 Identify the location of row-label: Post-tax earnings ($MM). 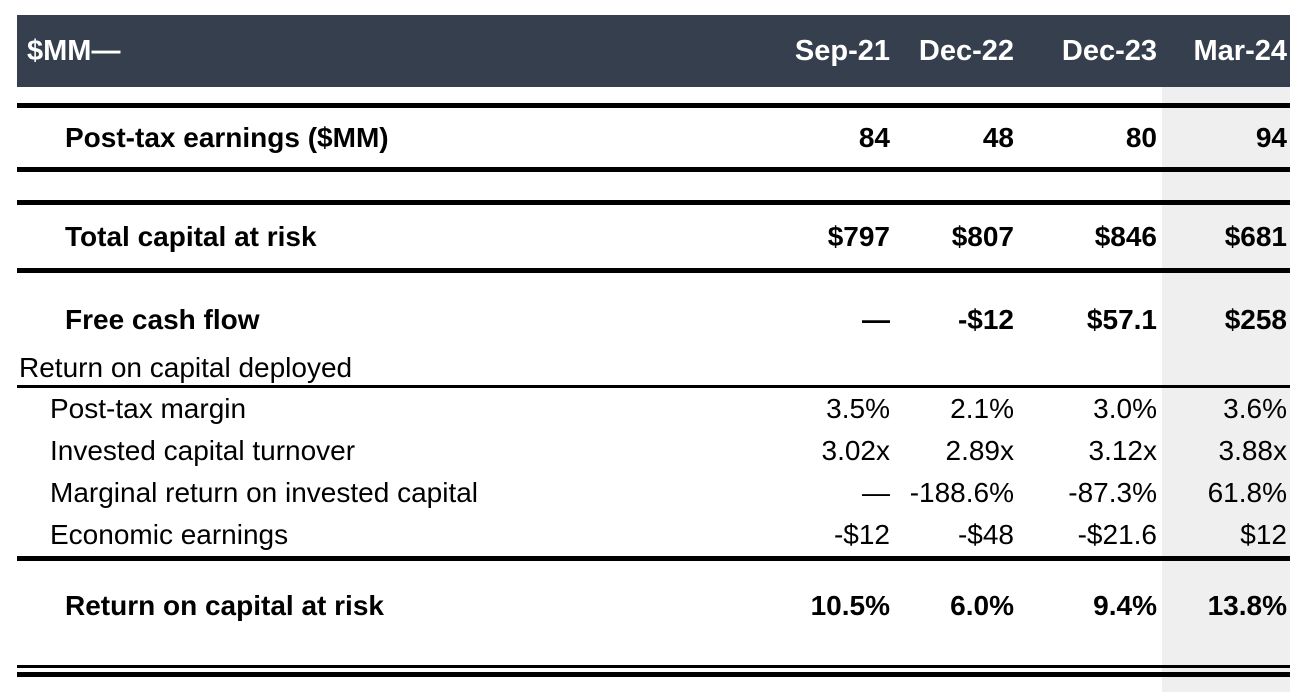
(227, 137).